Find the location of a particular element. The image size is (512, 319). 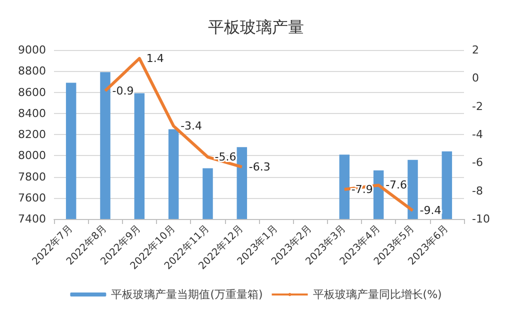

chart-title: 平板玻璃产量 is located at coordinates (256, 27).